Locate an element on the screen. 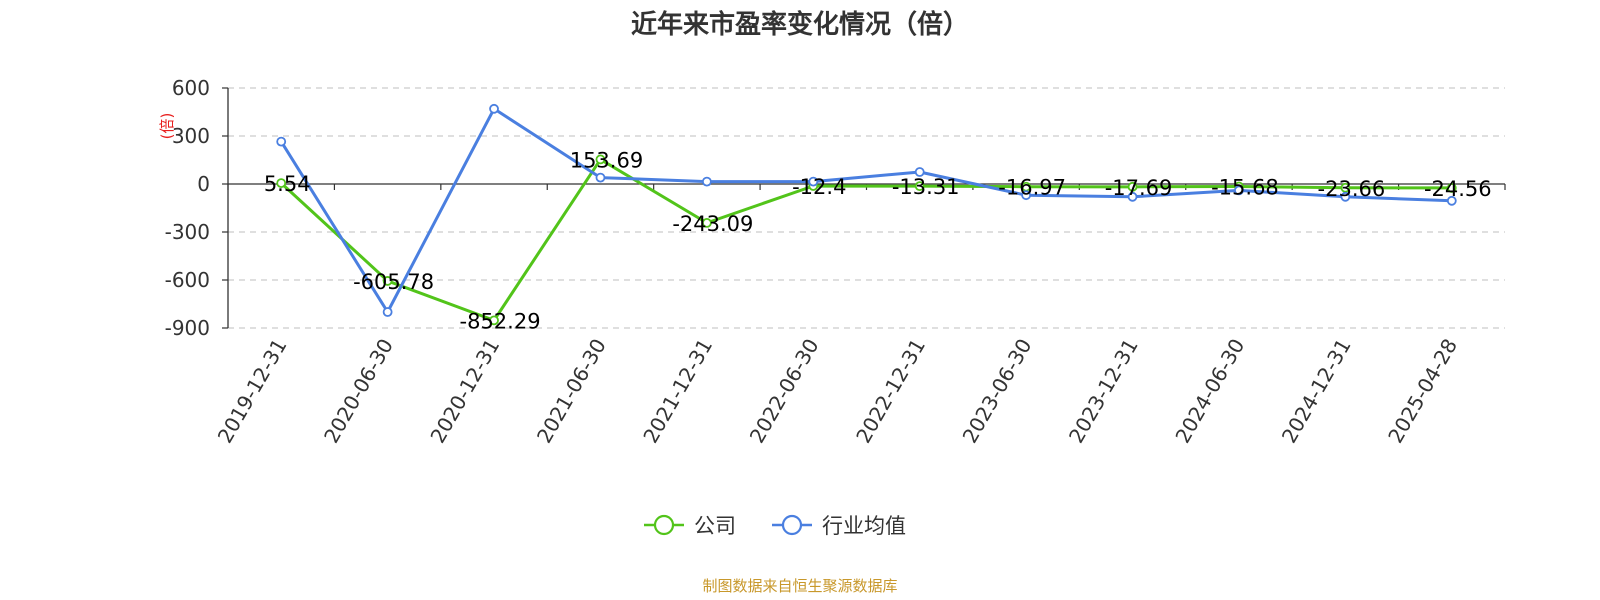 This screenshot has width=1600, height=600. y-tick-label: 300 is located at coordinates (191, 136).